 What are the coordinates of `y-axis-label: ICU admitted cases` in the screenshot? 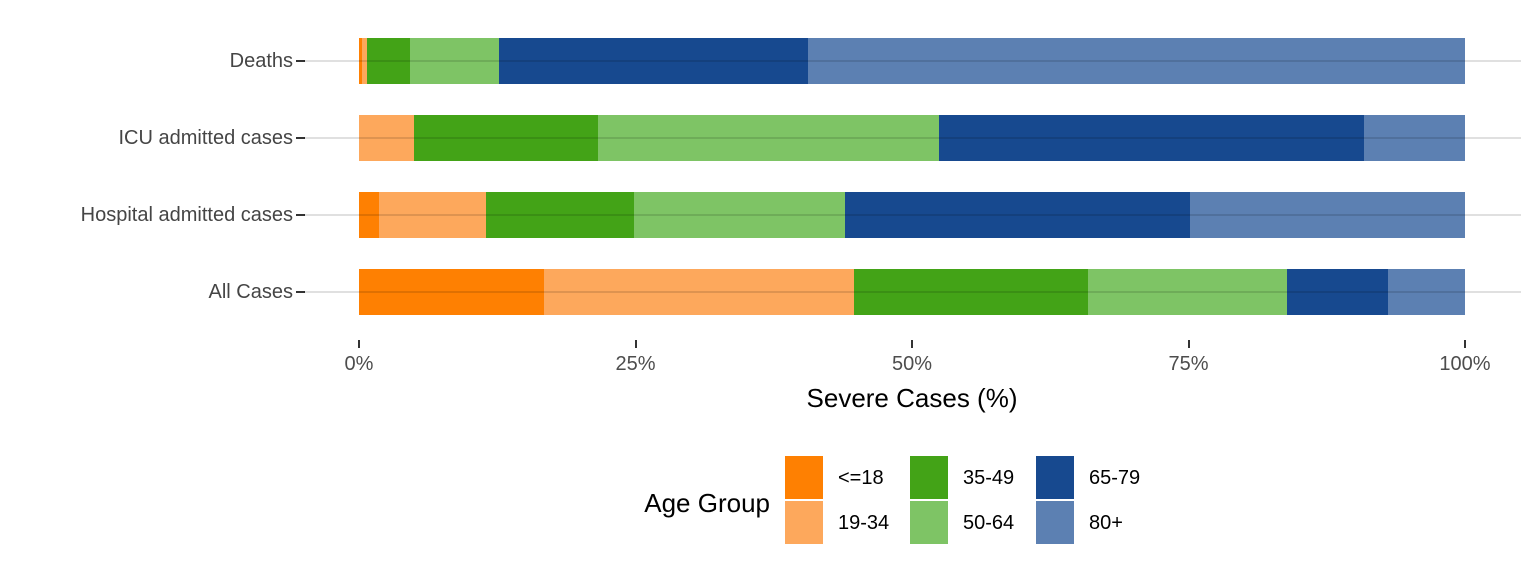 It's located at (205, 137).